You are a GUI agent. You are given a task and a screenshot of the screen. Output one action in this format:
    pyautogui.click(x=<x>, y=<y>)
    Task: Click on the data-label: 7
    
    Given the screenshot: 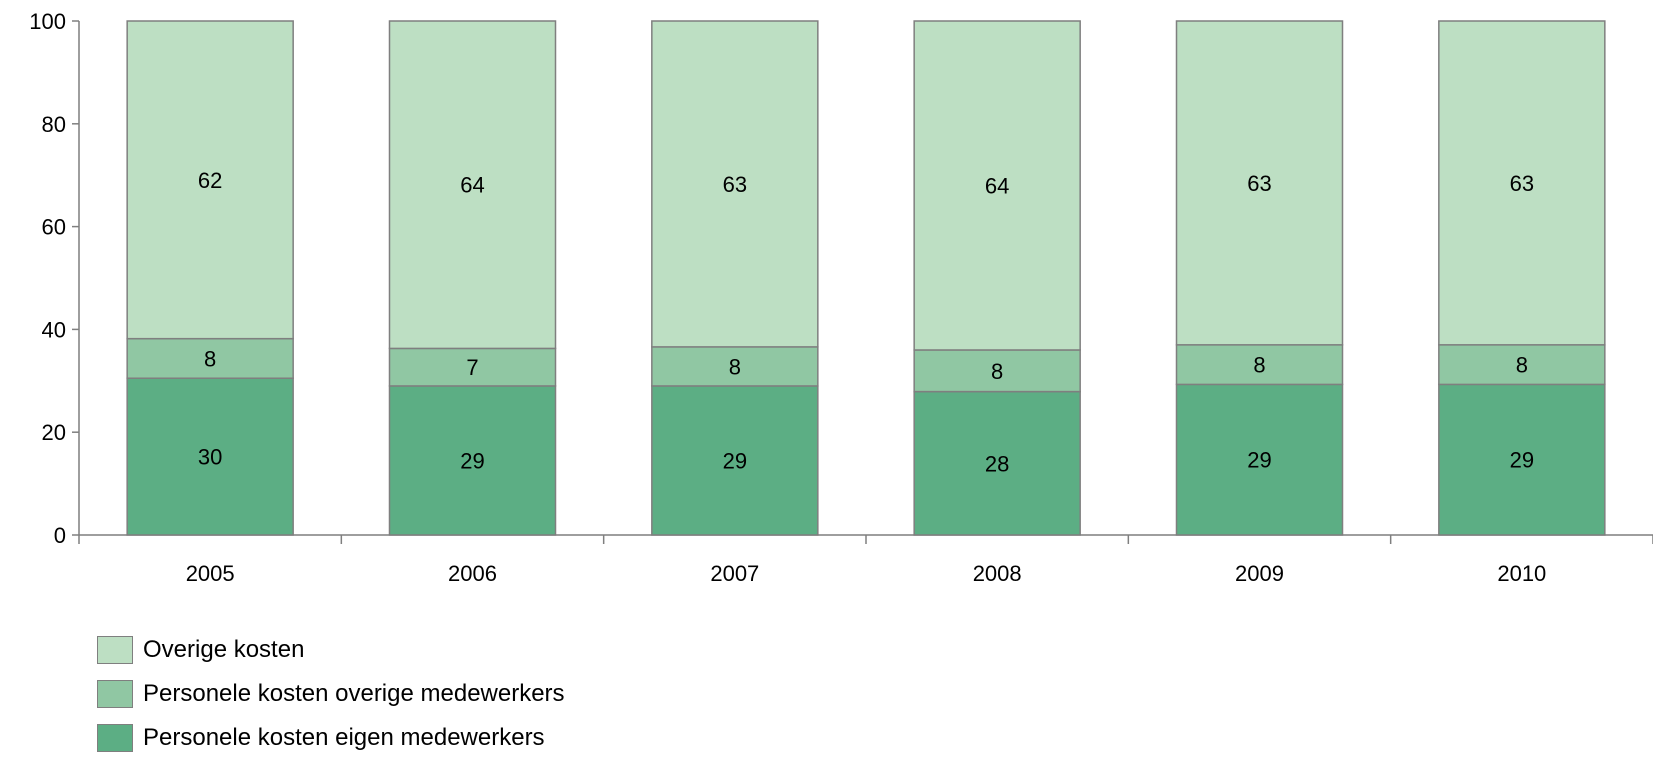 What is the action you would take?
    pyautogui.click(x=472, y=367)
    